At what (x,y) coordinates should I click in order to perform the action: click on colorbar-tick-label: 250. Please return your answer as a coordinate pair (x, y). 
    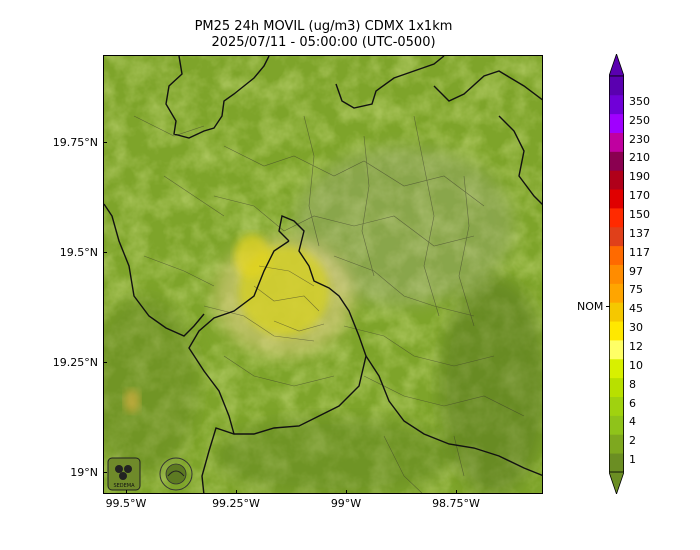
    Looking at the image, I should click on (639, 120).